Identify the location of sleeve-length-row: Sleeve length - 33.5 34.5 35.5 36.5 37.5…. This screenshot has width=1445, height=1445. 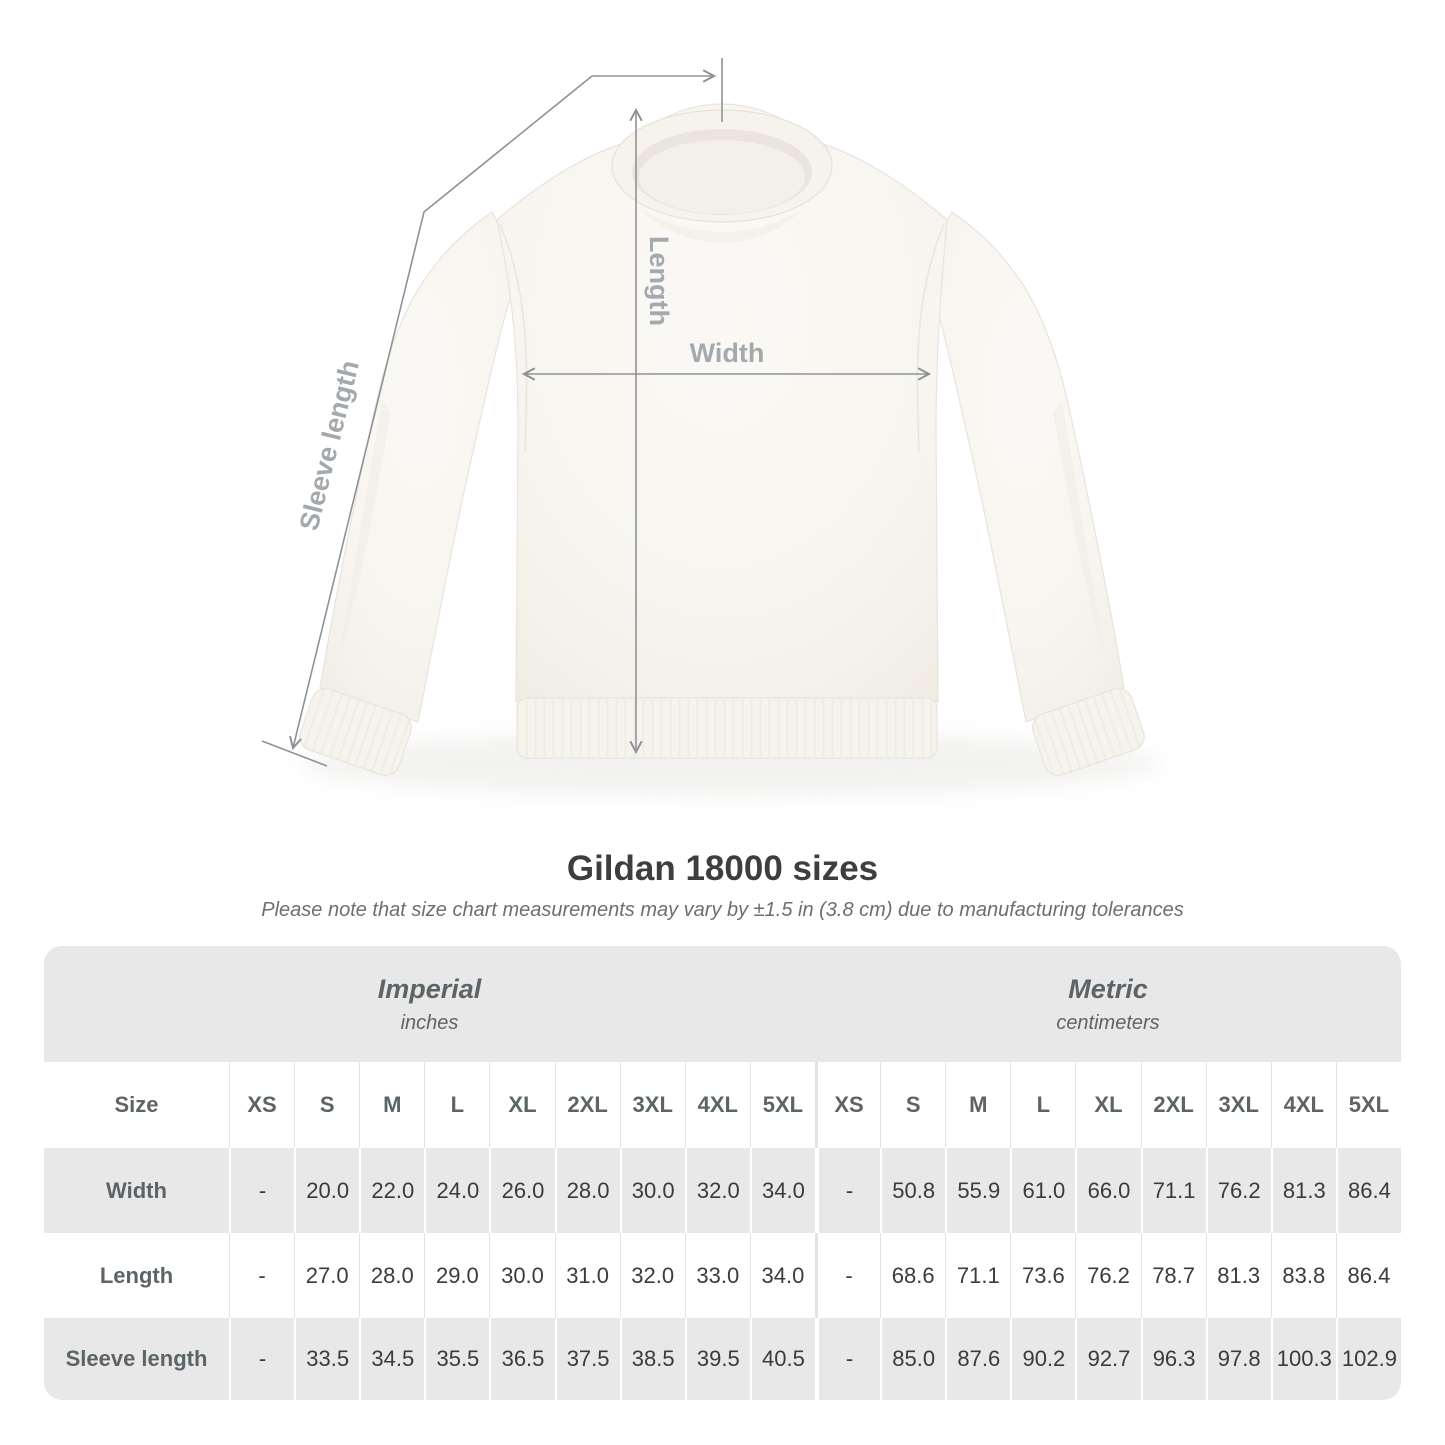
(722, 1359).